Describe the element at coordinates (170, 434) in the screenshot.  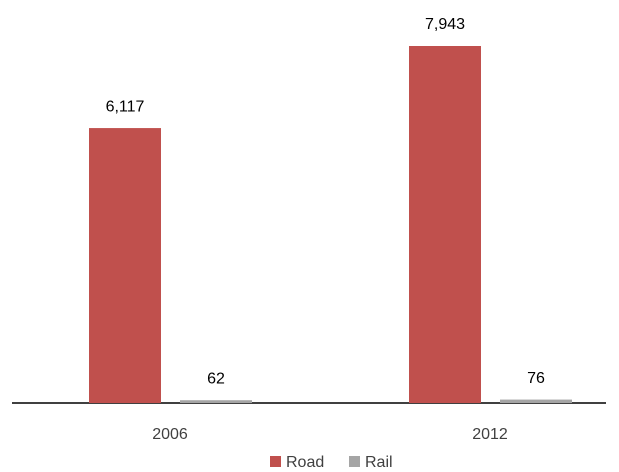
I see `x-tick-label: 2006` at that location.